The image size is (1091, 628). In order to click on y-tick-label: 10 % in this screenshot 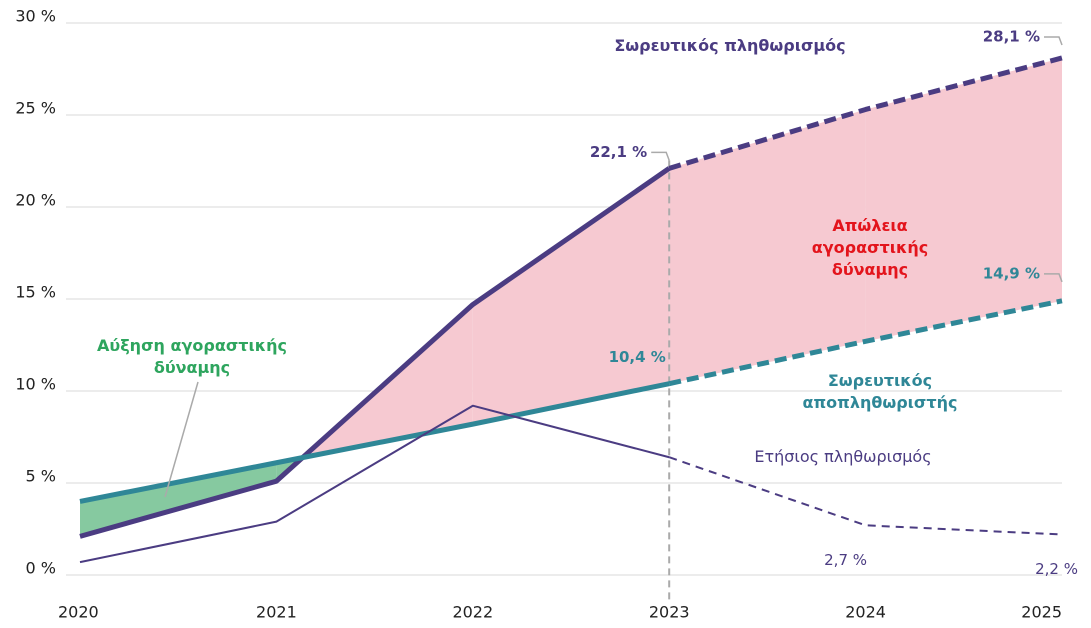, I will do `click(35, 384)`.